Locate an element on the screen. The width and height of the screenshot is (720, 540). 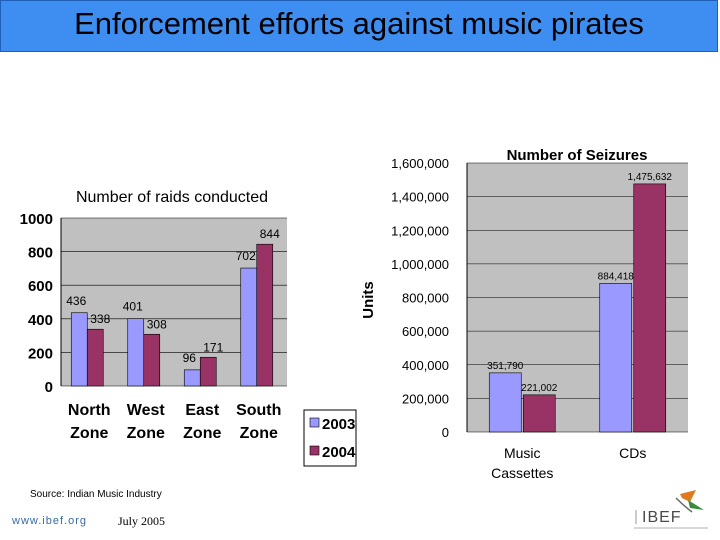
title-bar is located at coordinates (359, 26).